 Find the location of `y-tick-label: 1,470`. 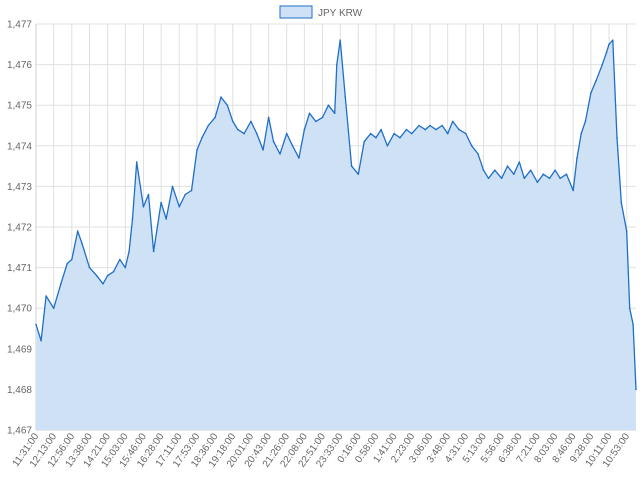

y-tick-label: 1,470 is located at coordinates (19, 309).